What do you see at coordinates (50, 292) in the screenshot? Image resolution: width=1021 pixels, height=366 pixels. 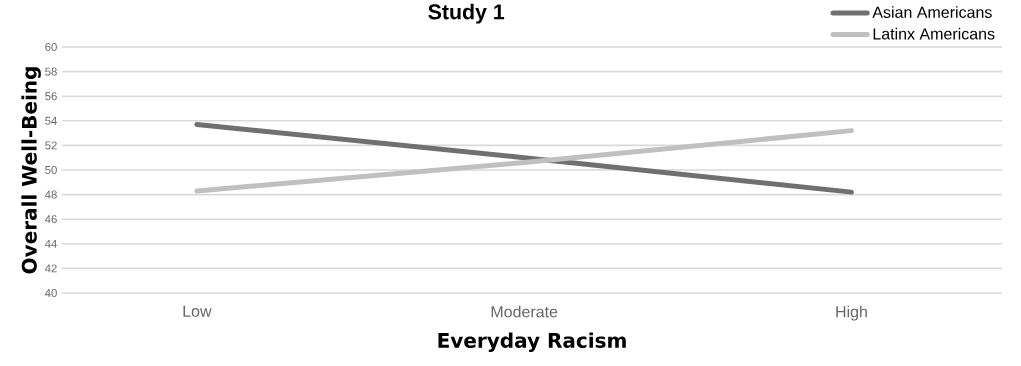 I see `y-tick-label: 40` at bounding box center [50, 292].